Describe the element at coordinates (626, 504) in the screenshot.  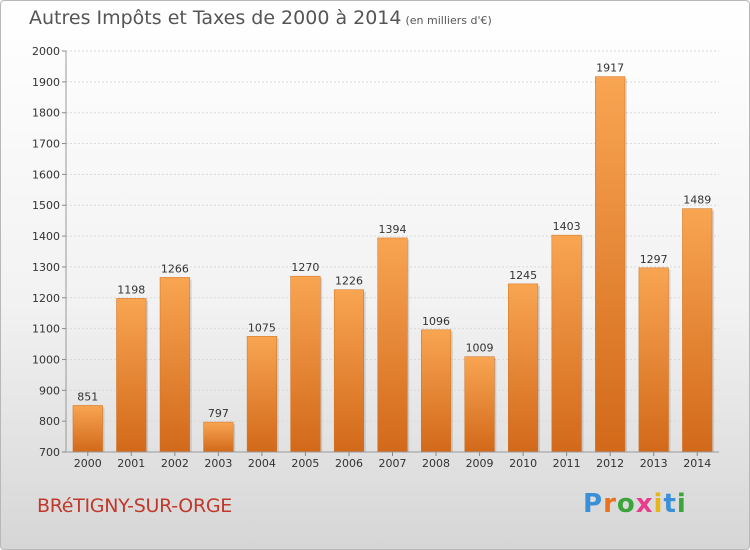
I see `logo-letter: o` at that location.